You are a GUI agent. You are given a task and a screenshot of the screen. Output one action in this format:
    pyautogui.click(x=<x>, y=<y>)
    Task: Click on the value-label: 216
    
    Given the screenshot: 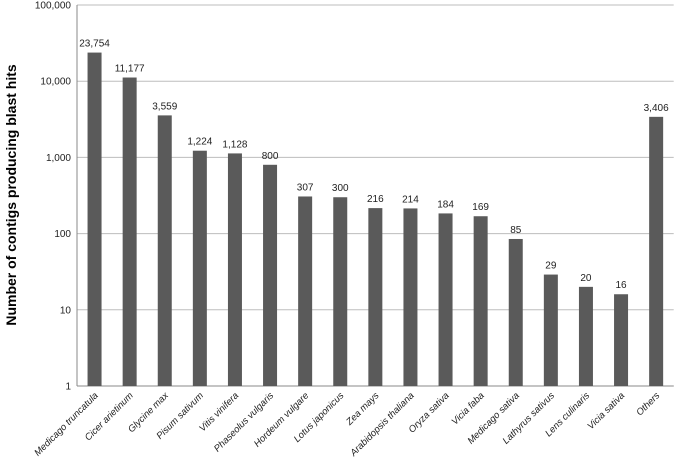 What is the action you would take?
    pyautogui.click(x=375, y=199)
    